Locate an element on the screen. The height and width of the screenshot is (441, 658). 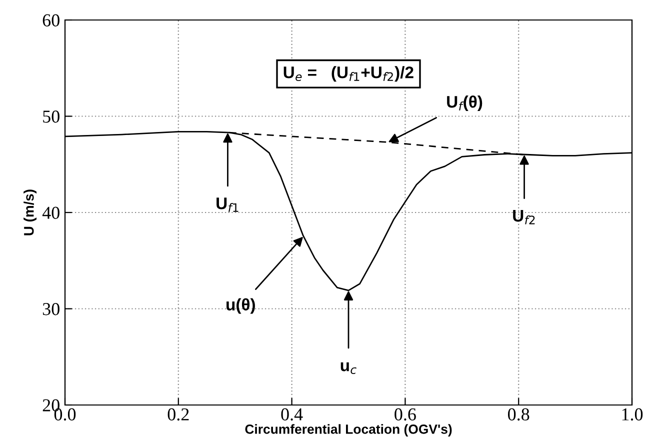
x-tick-label: 0.4 is located at coordinates (292, 414).